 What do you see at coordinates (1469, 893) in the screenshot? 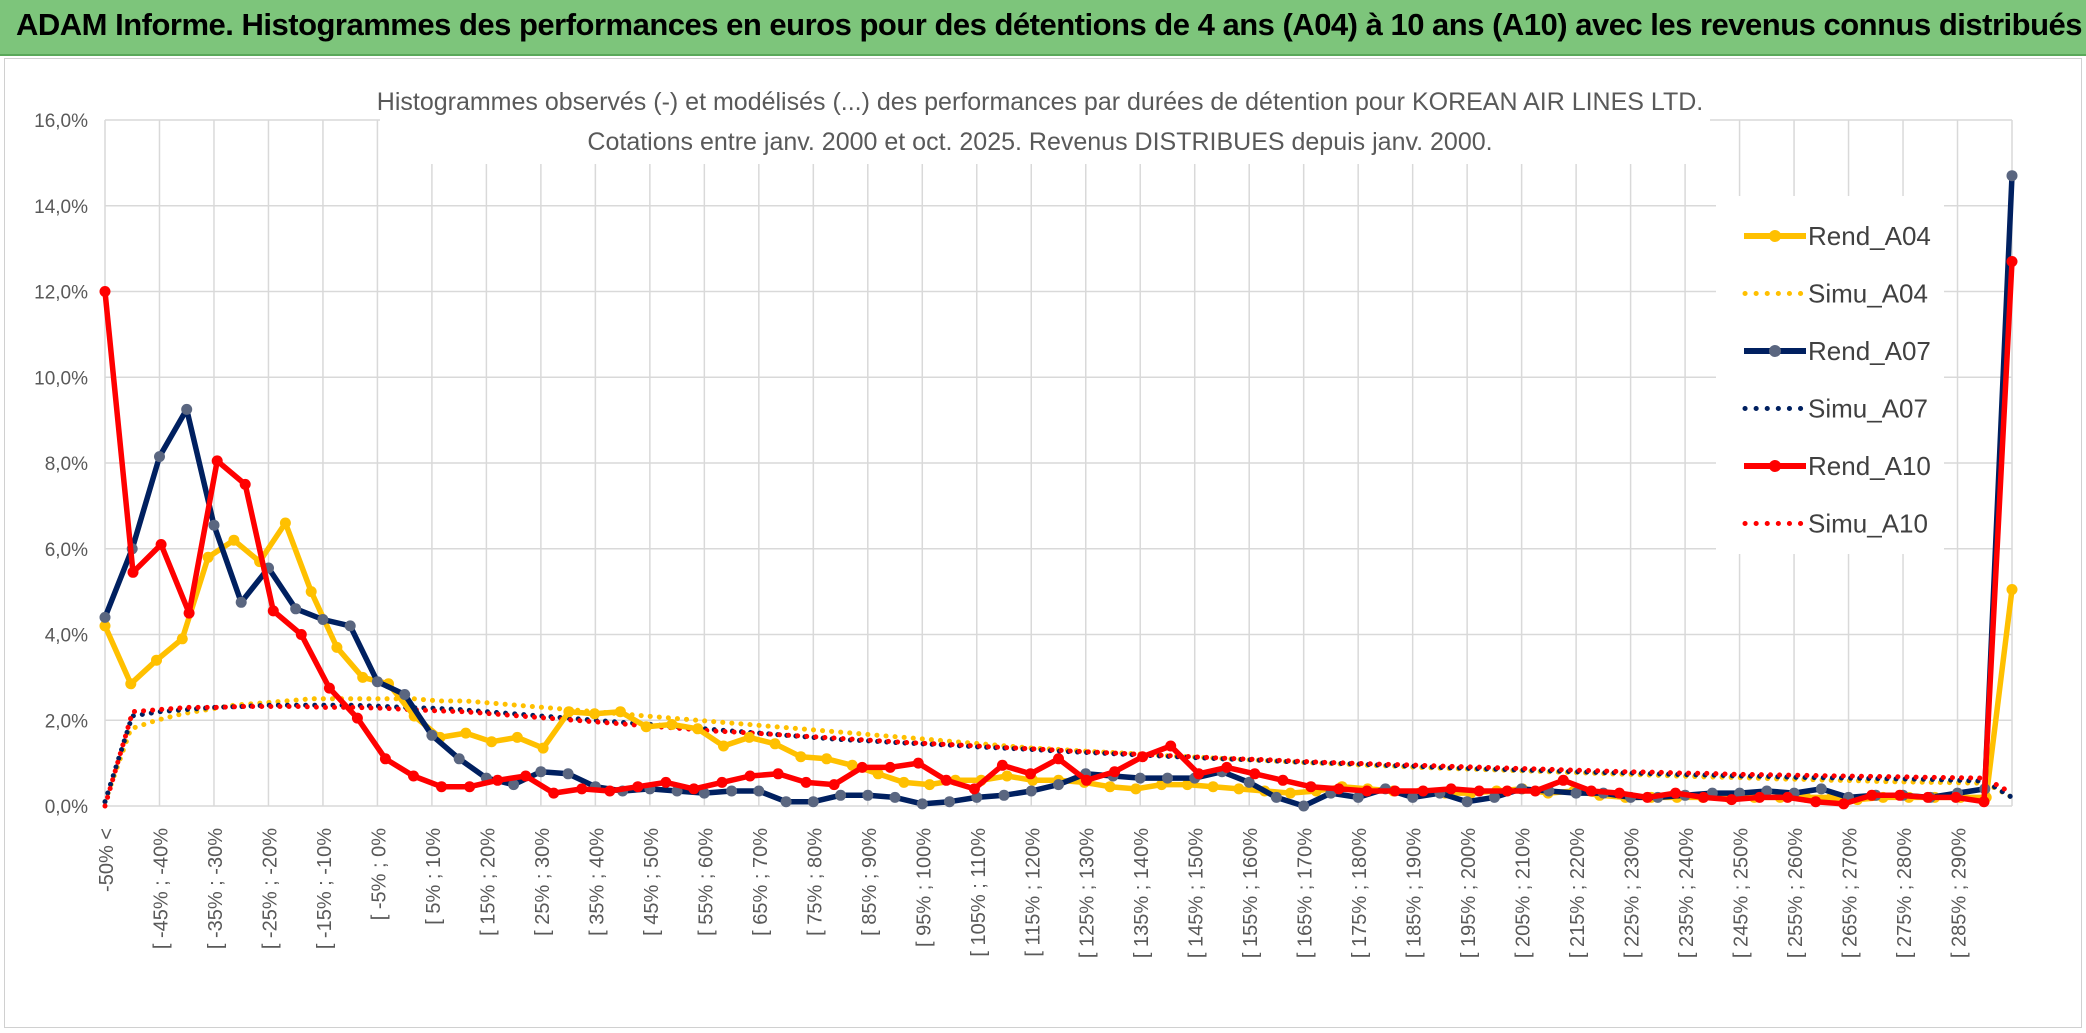
I see `x-tick-label: [ 195% ; 200%` at bounding box center [1469, 893].